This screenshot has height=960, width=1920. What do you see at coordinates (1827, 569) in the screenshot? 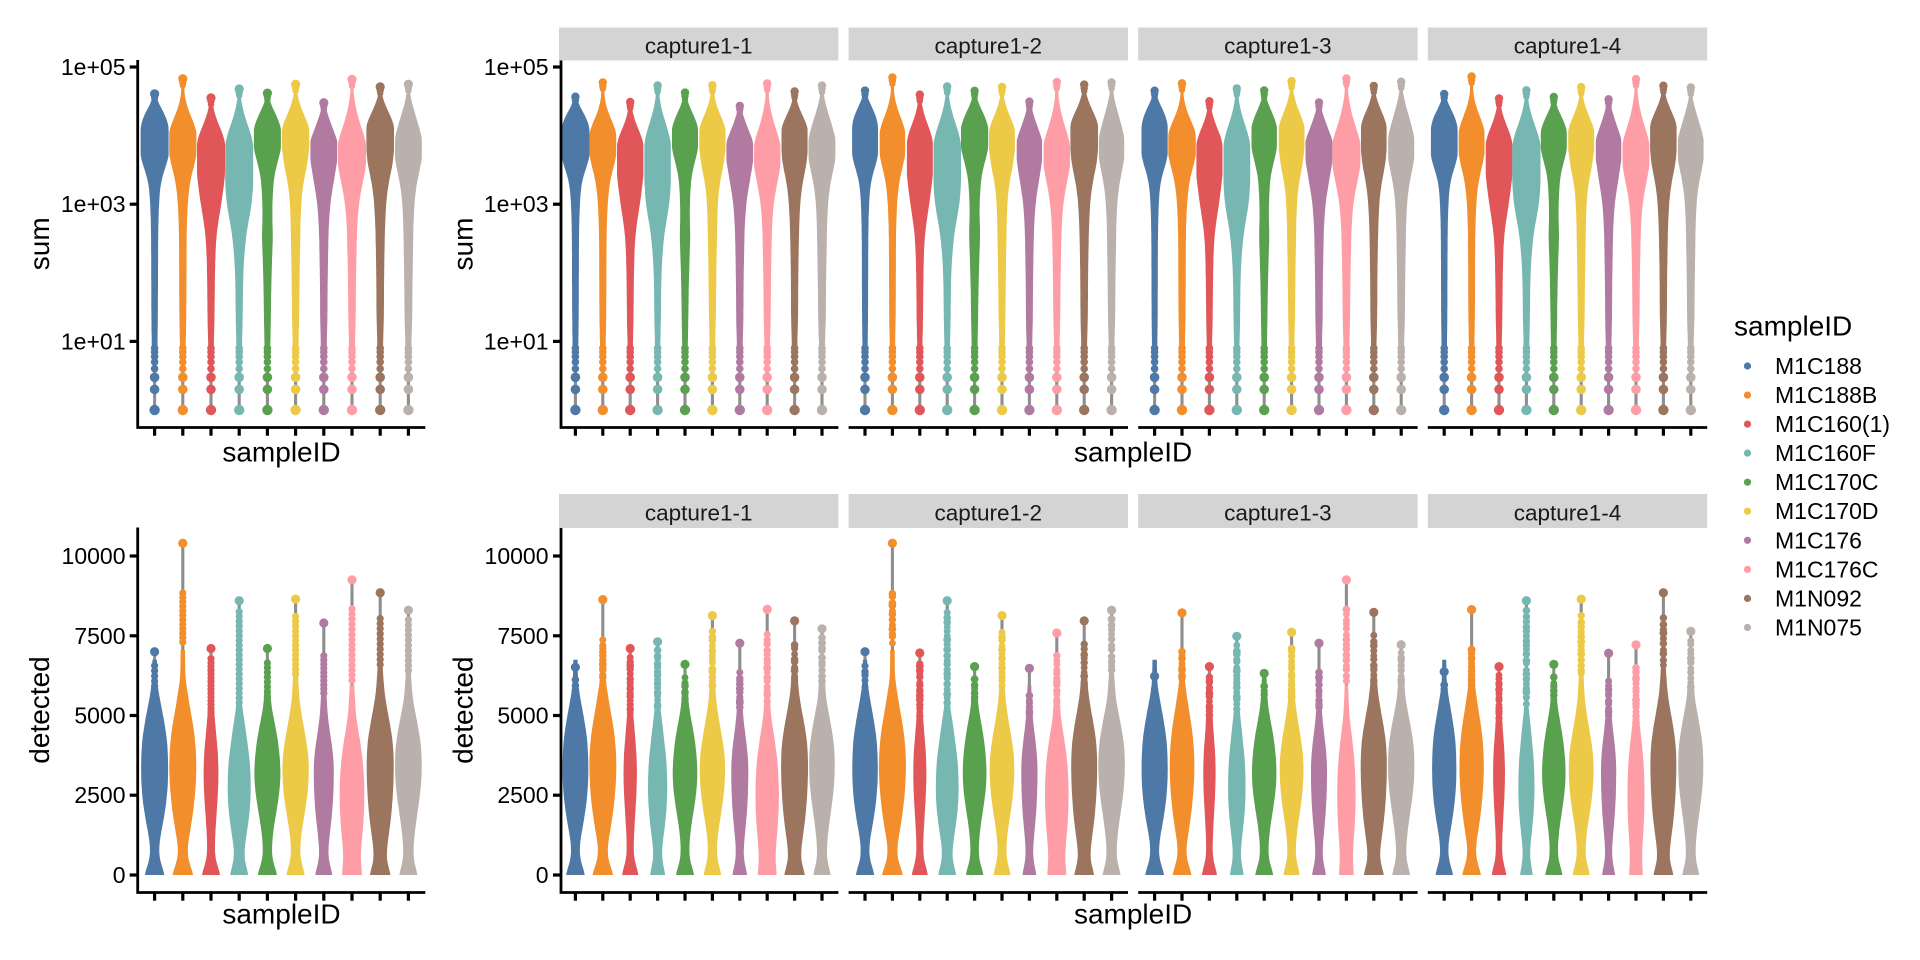
I see `svg-text: M1C176C` at bounding box center [1827, 569].